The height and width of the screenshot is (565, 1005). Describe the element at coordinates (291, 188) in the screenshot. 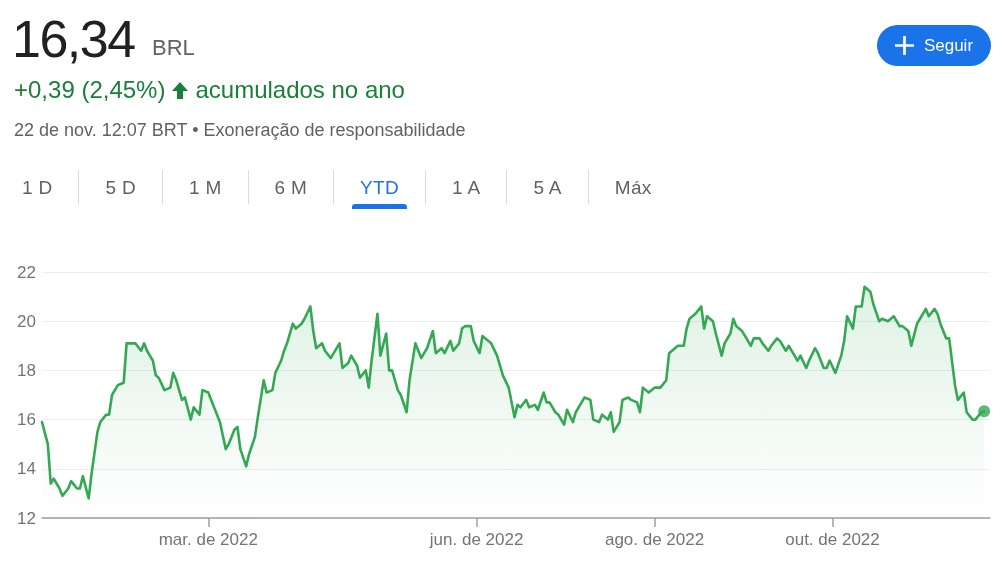

I see `text: 6 M` at that location.